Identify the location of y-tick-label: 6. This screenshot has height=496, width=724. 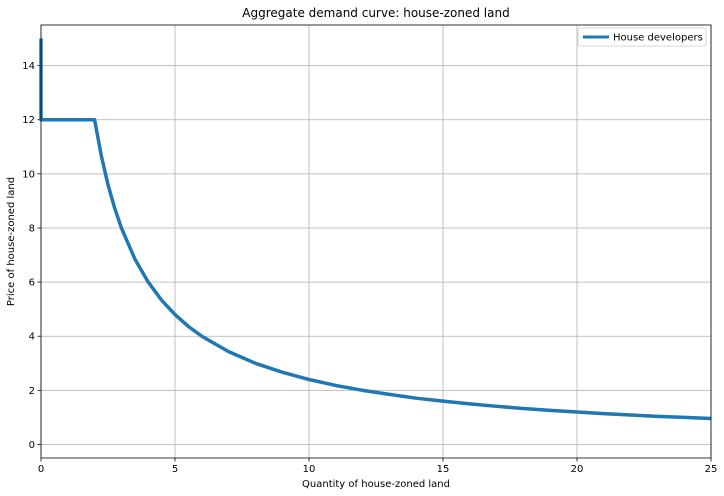
(32, 283).